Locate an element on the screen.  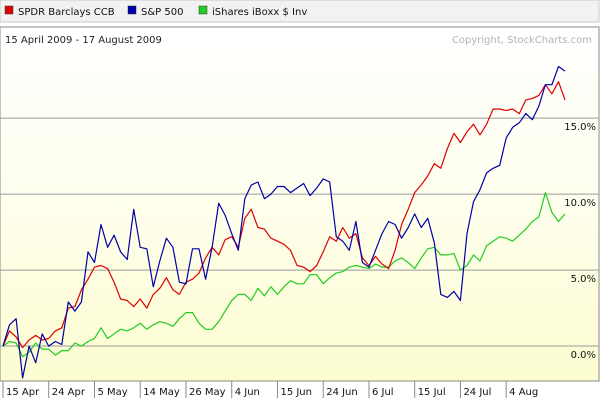
y-tick-label-10: 10.0% is located at coordinates (580, 203).